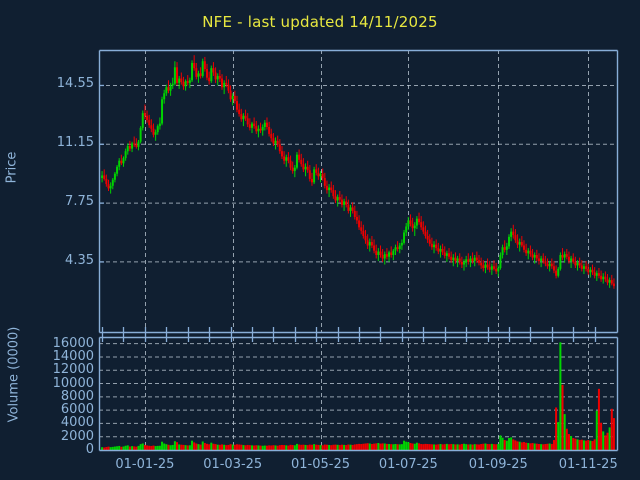  What do you see at coordinates (321, 464) in the screenshot?
I see `x-tick-label: 01-05-25` at bounding box center [321, 464].